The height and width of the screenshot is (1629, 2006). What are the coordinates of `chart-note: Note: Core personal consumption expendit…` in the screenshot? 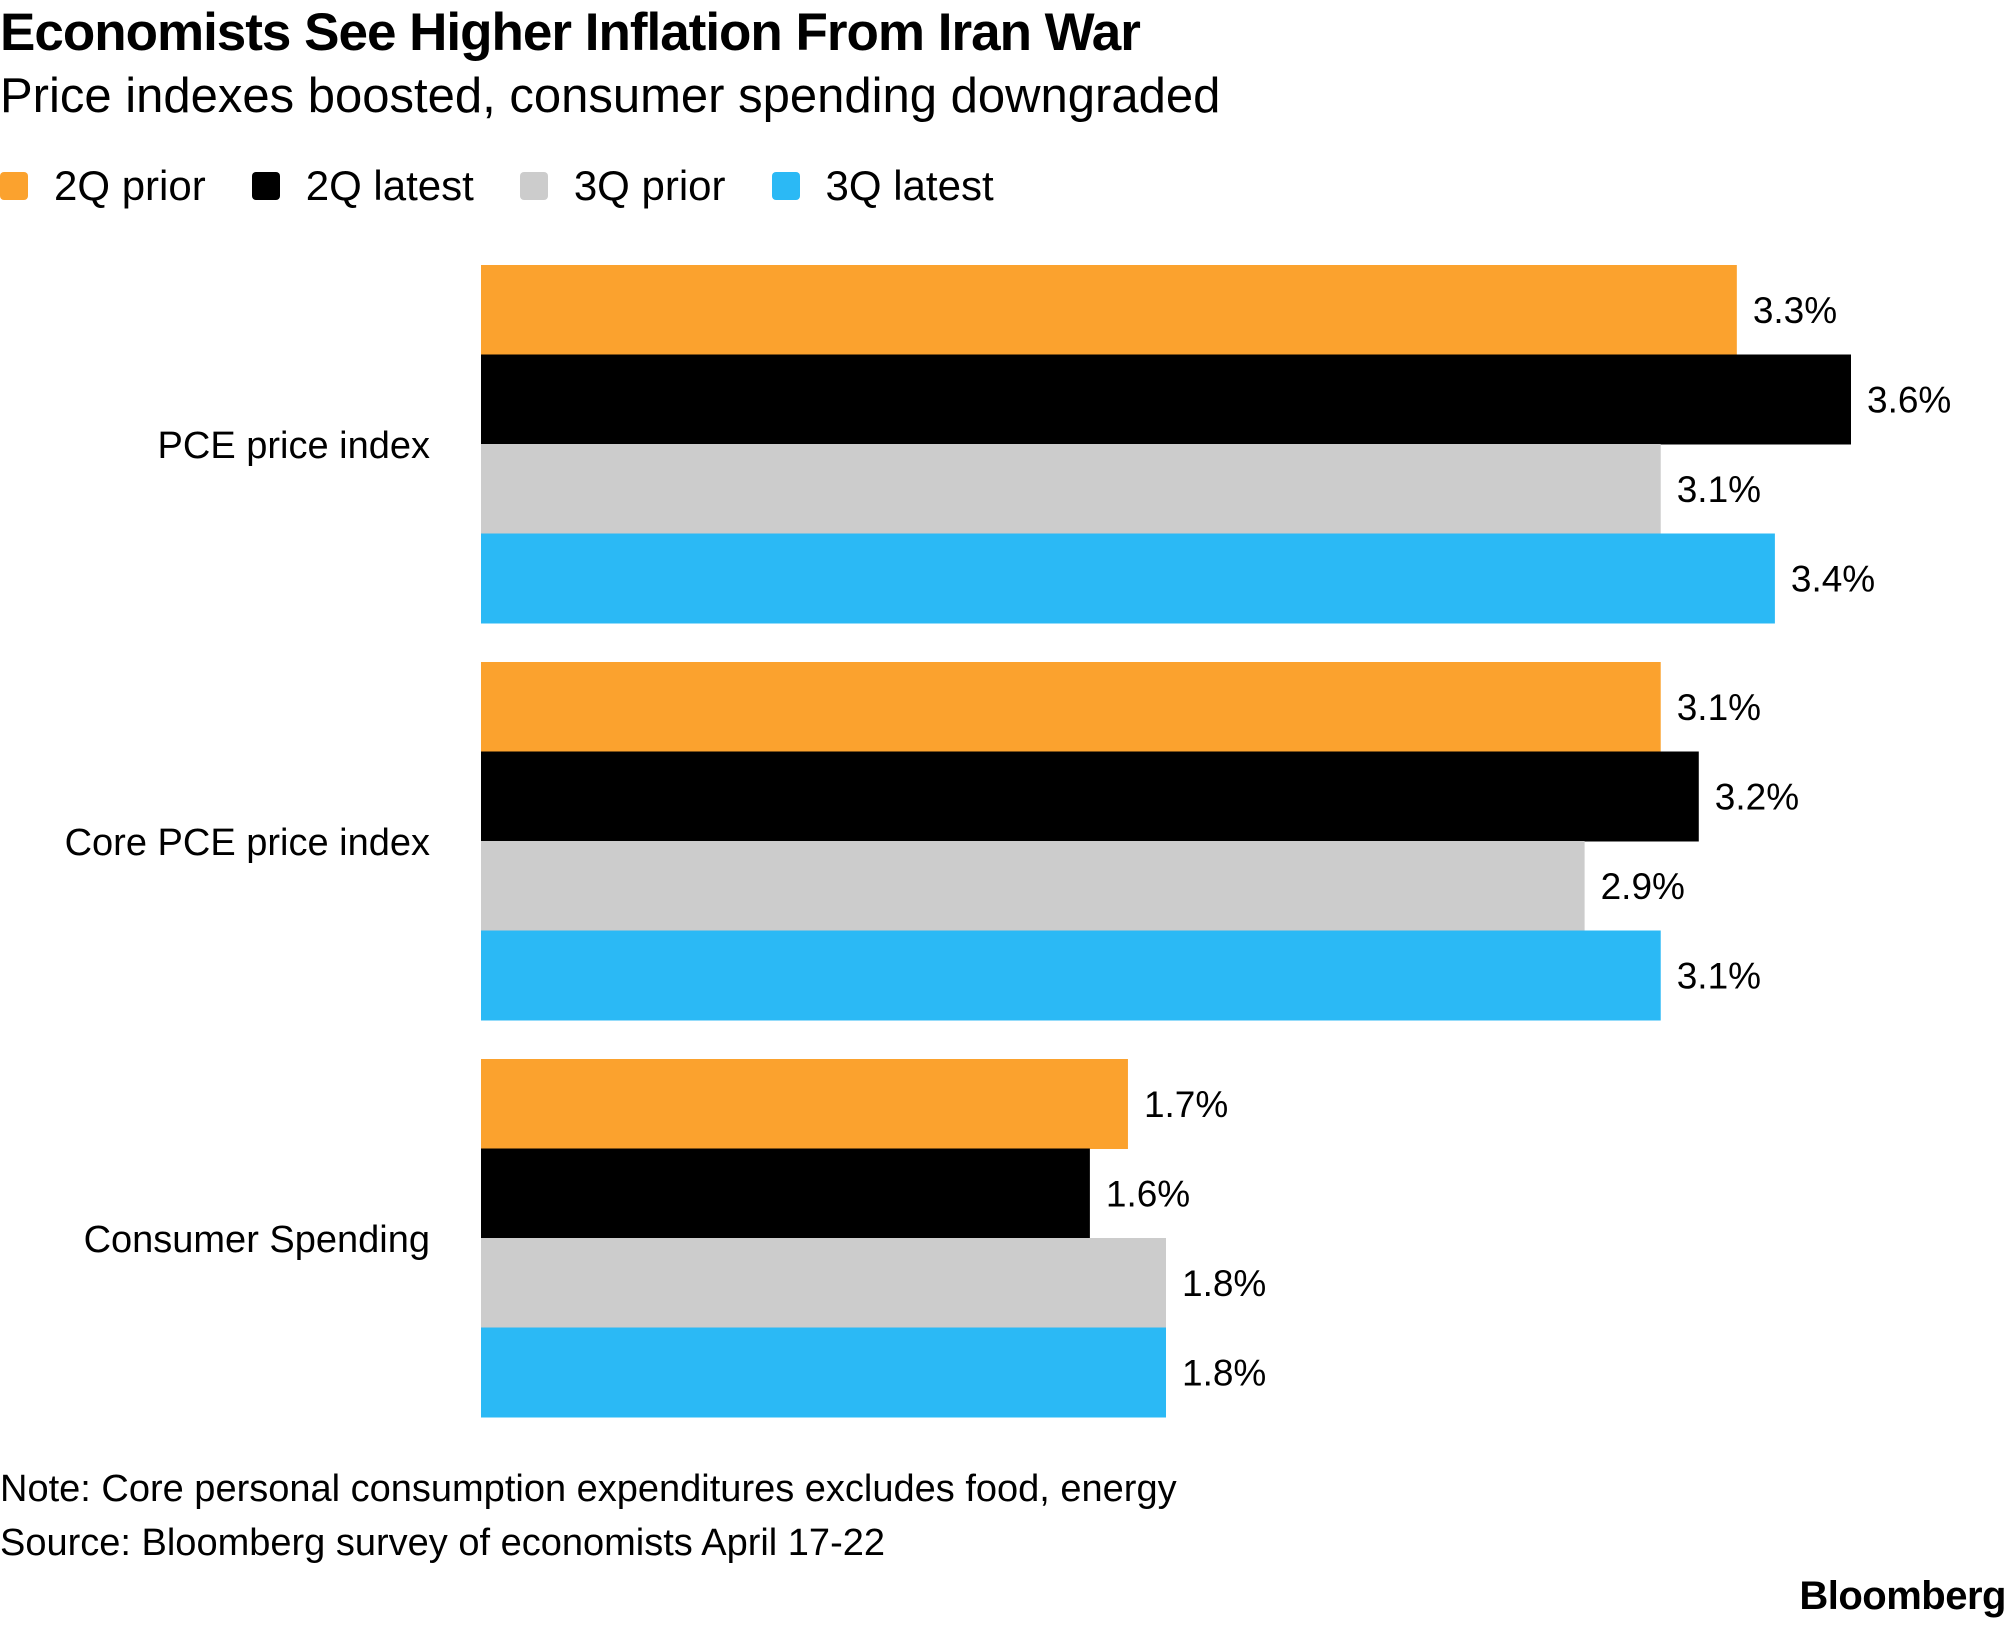 It's located at (588, 1489).